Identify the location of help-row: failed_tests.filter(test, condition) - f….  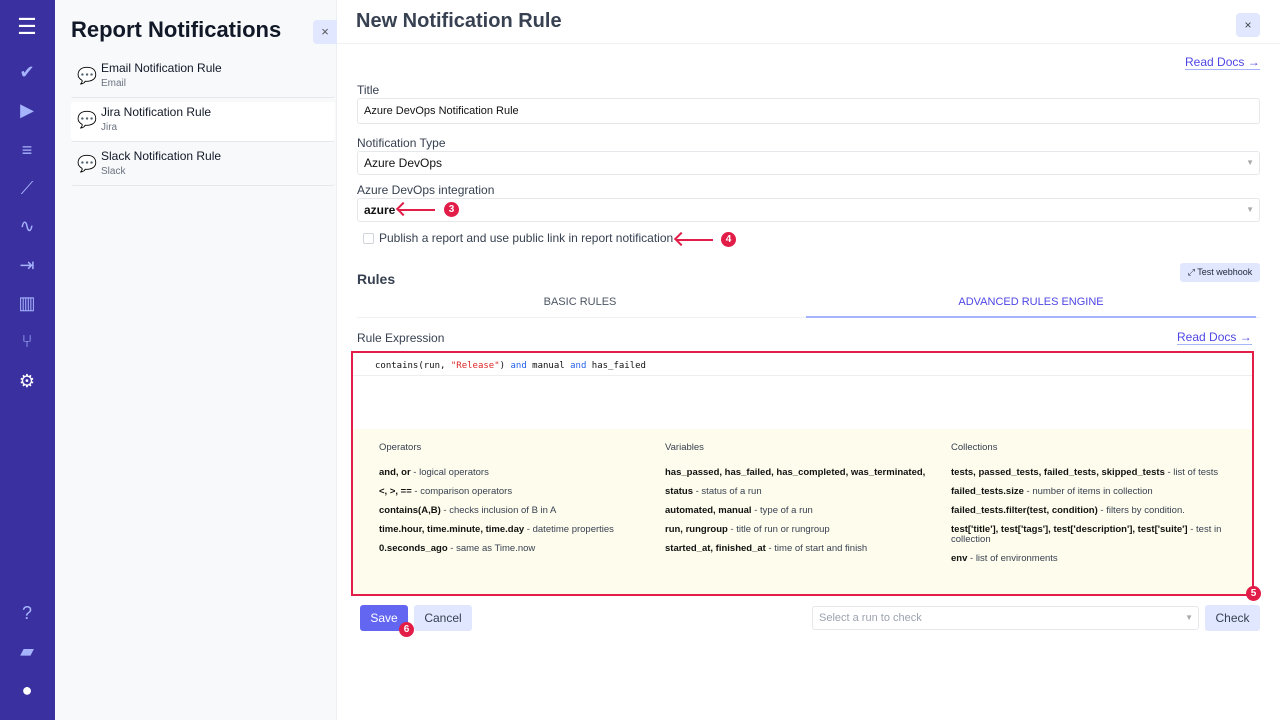
(1068, 510).